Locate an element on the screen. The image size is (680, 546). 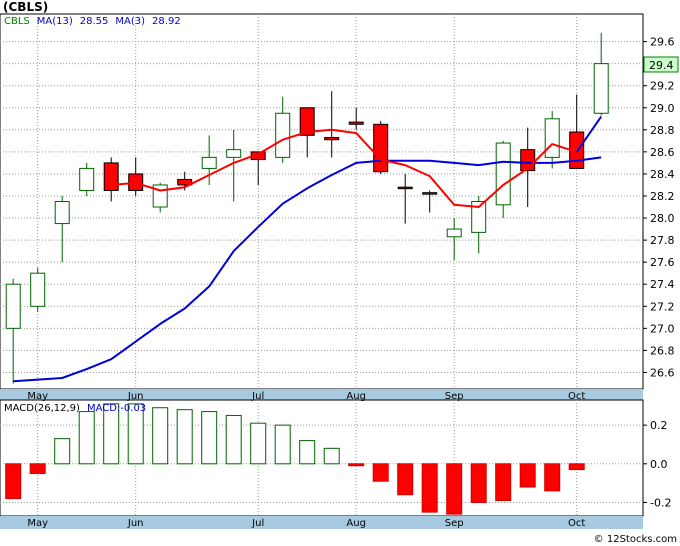
legend-entry: MACD(26,12,9) is located at coordinates (42, 408).